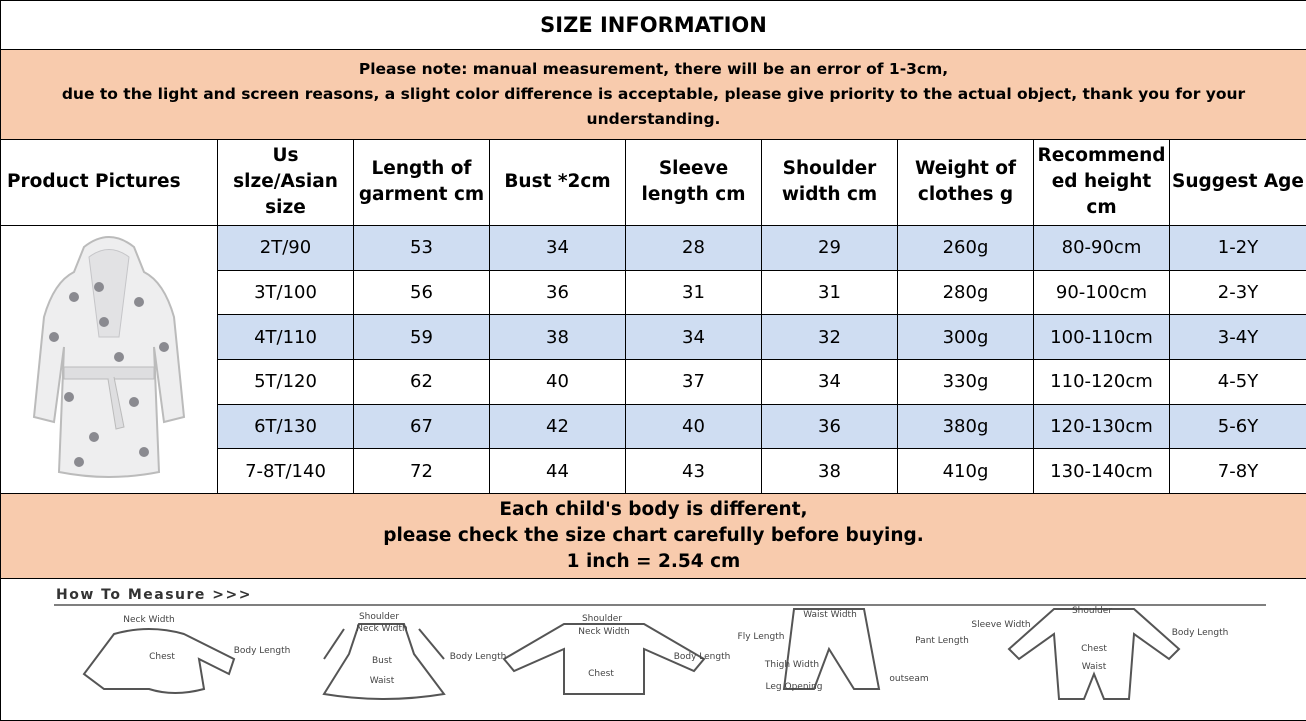  What do you see at coordinates (653, 471) in the screenshot?
I see `data-row: 7-8T/140 72 44 43 38 410g 130-140cm 7-8Y` at bounding box center [653, 471].